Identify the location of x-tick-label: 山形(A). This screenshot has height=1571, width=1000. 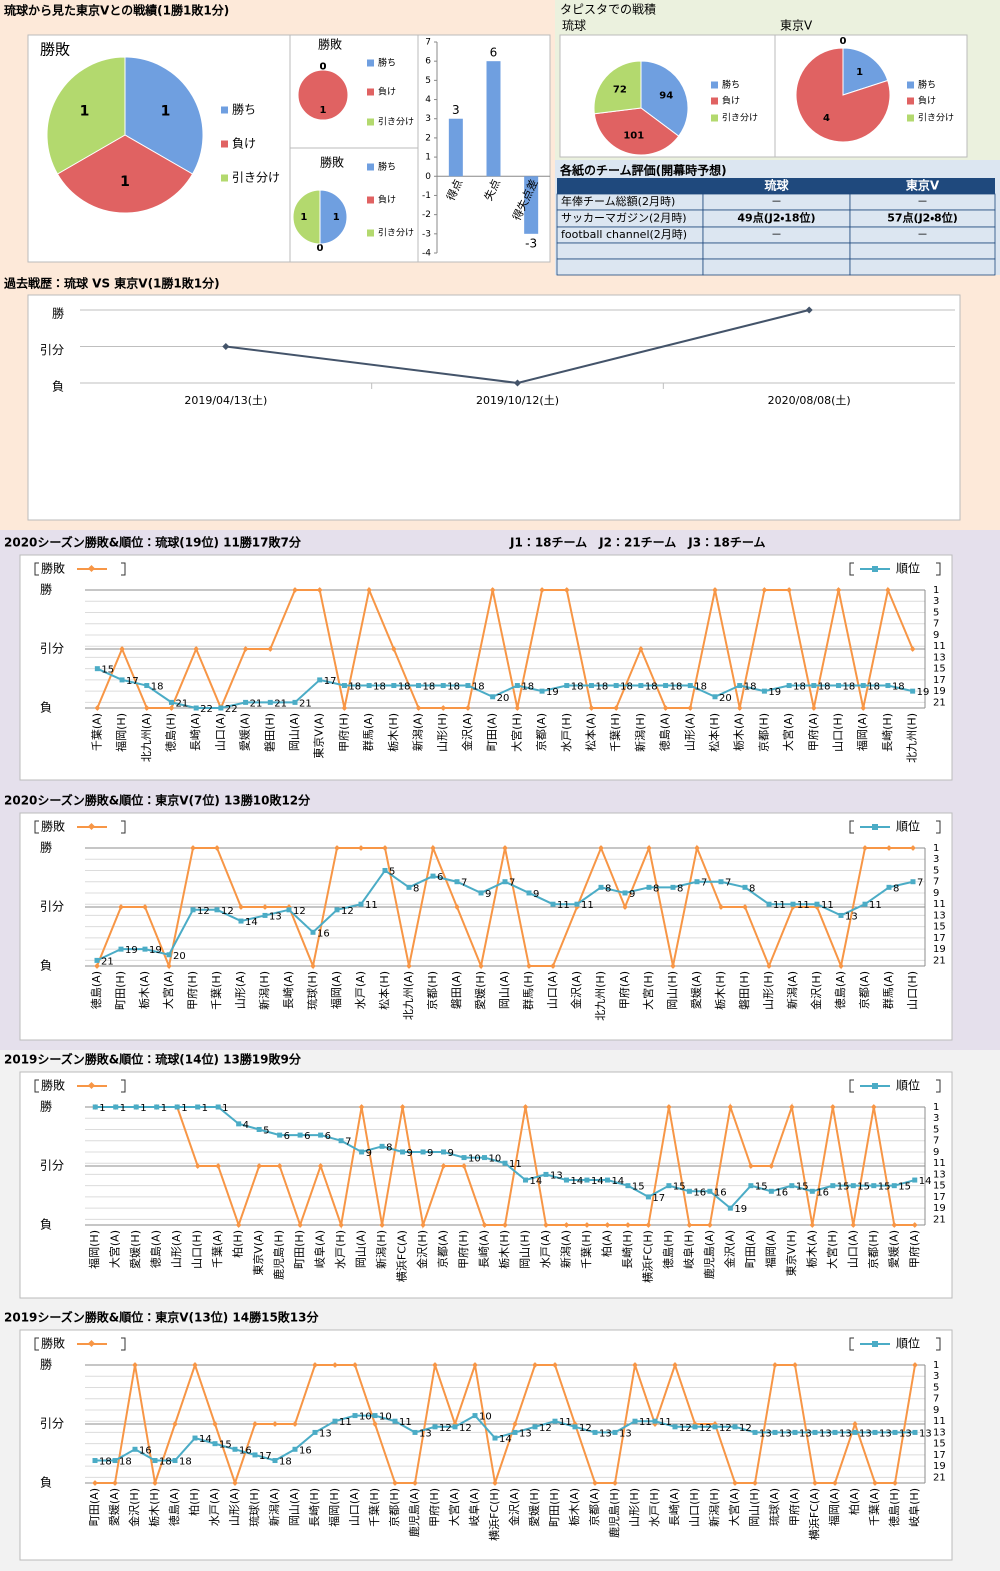
(176, 1249).